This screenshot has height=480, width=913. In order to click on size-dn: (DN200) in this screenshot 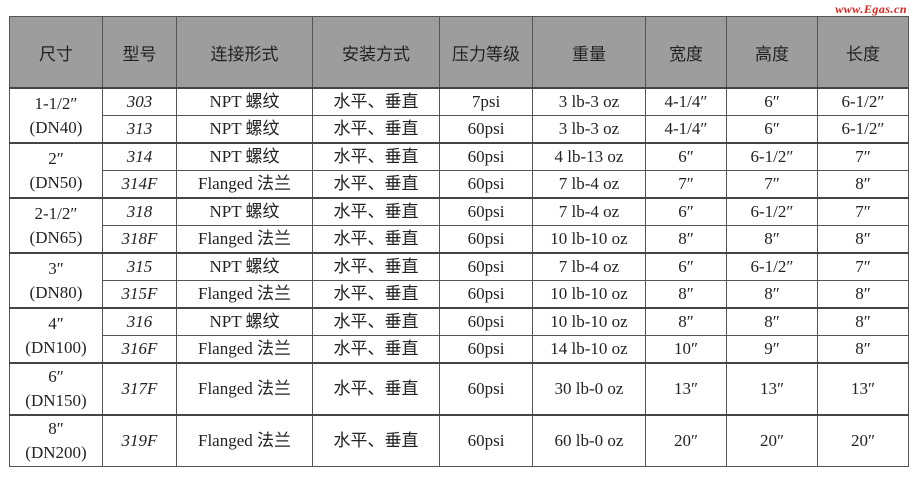, I will do `click(56, 452)`.